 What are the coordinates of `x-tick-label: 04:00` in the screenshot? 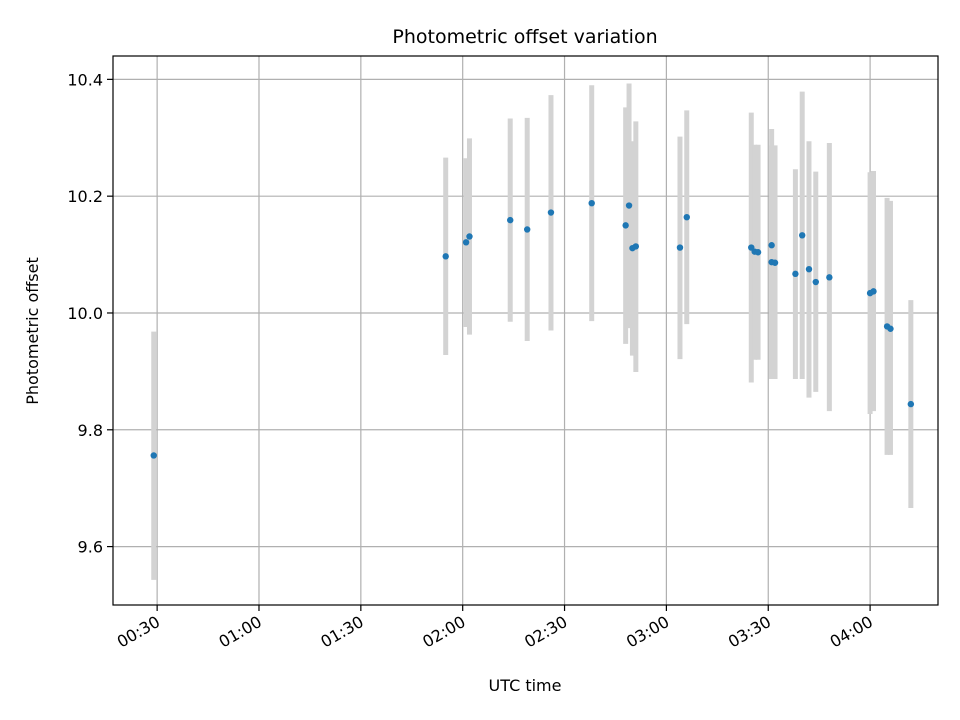 It's located at (851, 632).